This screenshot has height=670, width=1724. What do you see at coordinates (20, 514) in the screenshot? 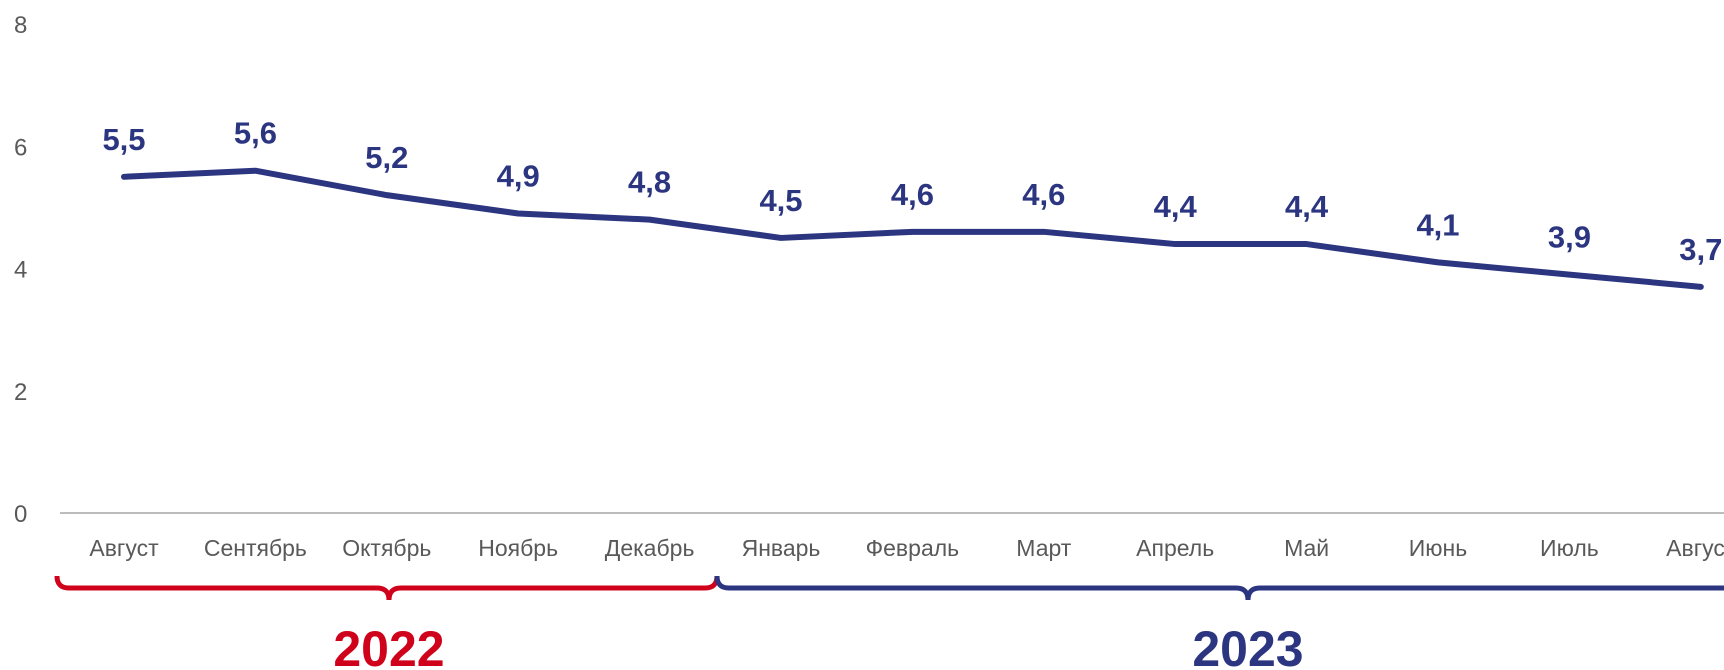
I see `y-tick-label: 0` at bounding box center [20, 514].